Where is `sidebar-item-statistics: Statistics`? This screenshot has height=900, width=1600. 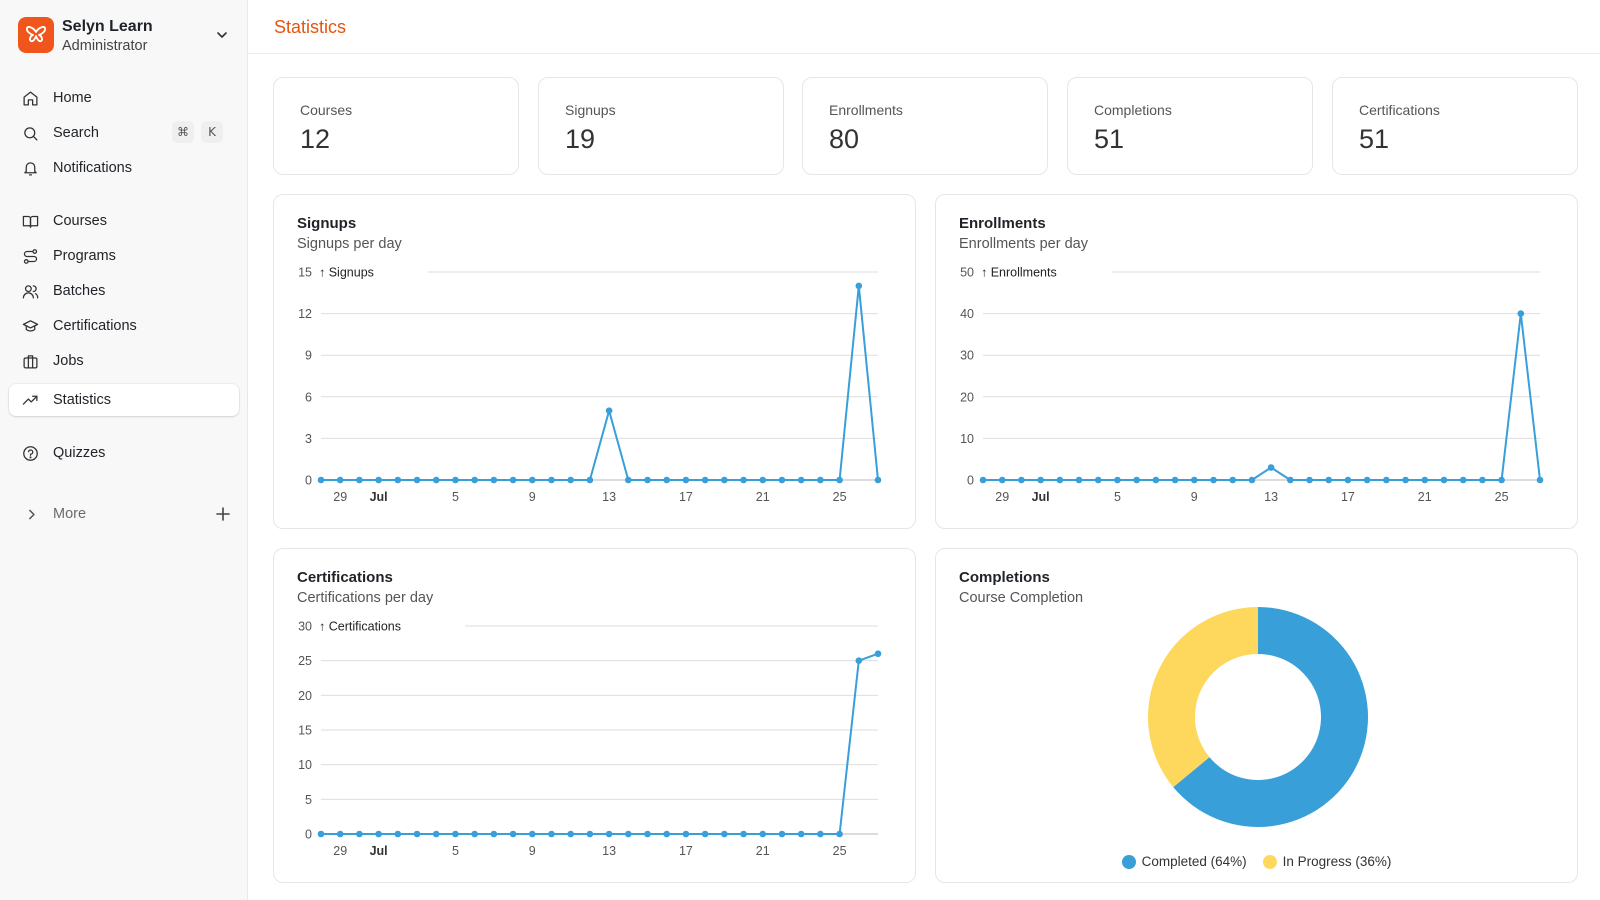
sidebar-item-statistics: Statistics is located at coordinates (124, 400).